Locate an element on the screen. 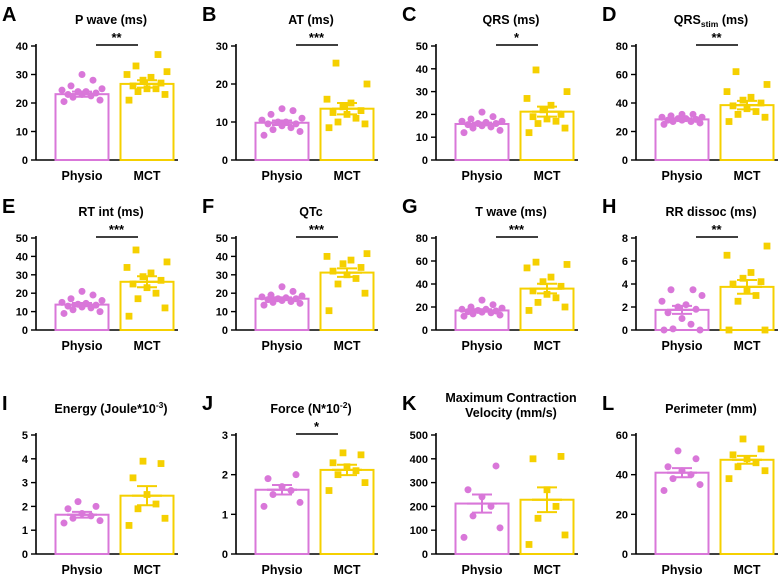 The height and width of the screenshot is (575, 784). panel-letter: B is located at coordinates (209, 15).